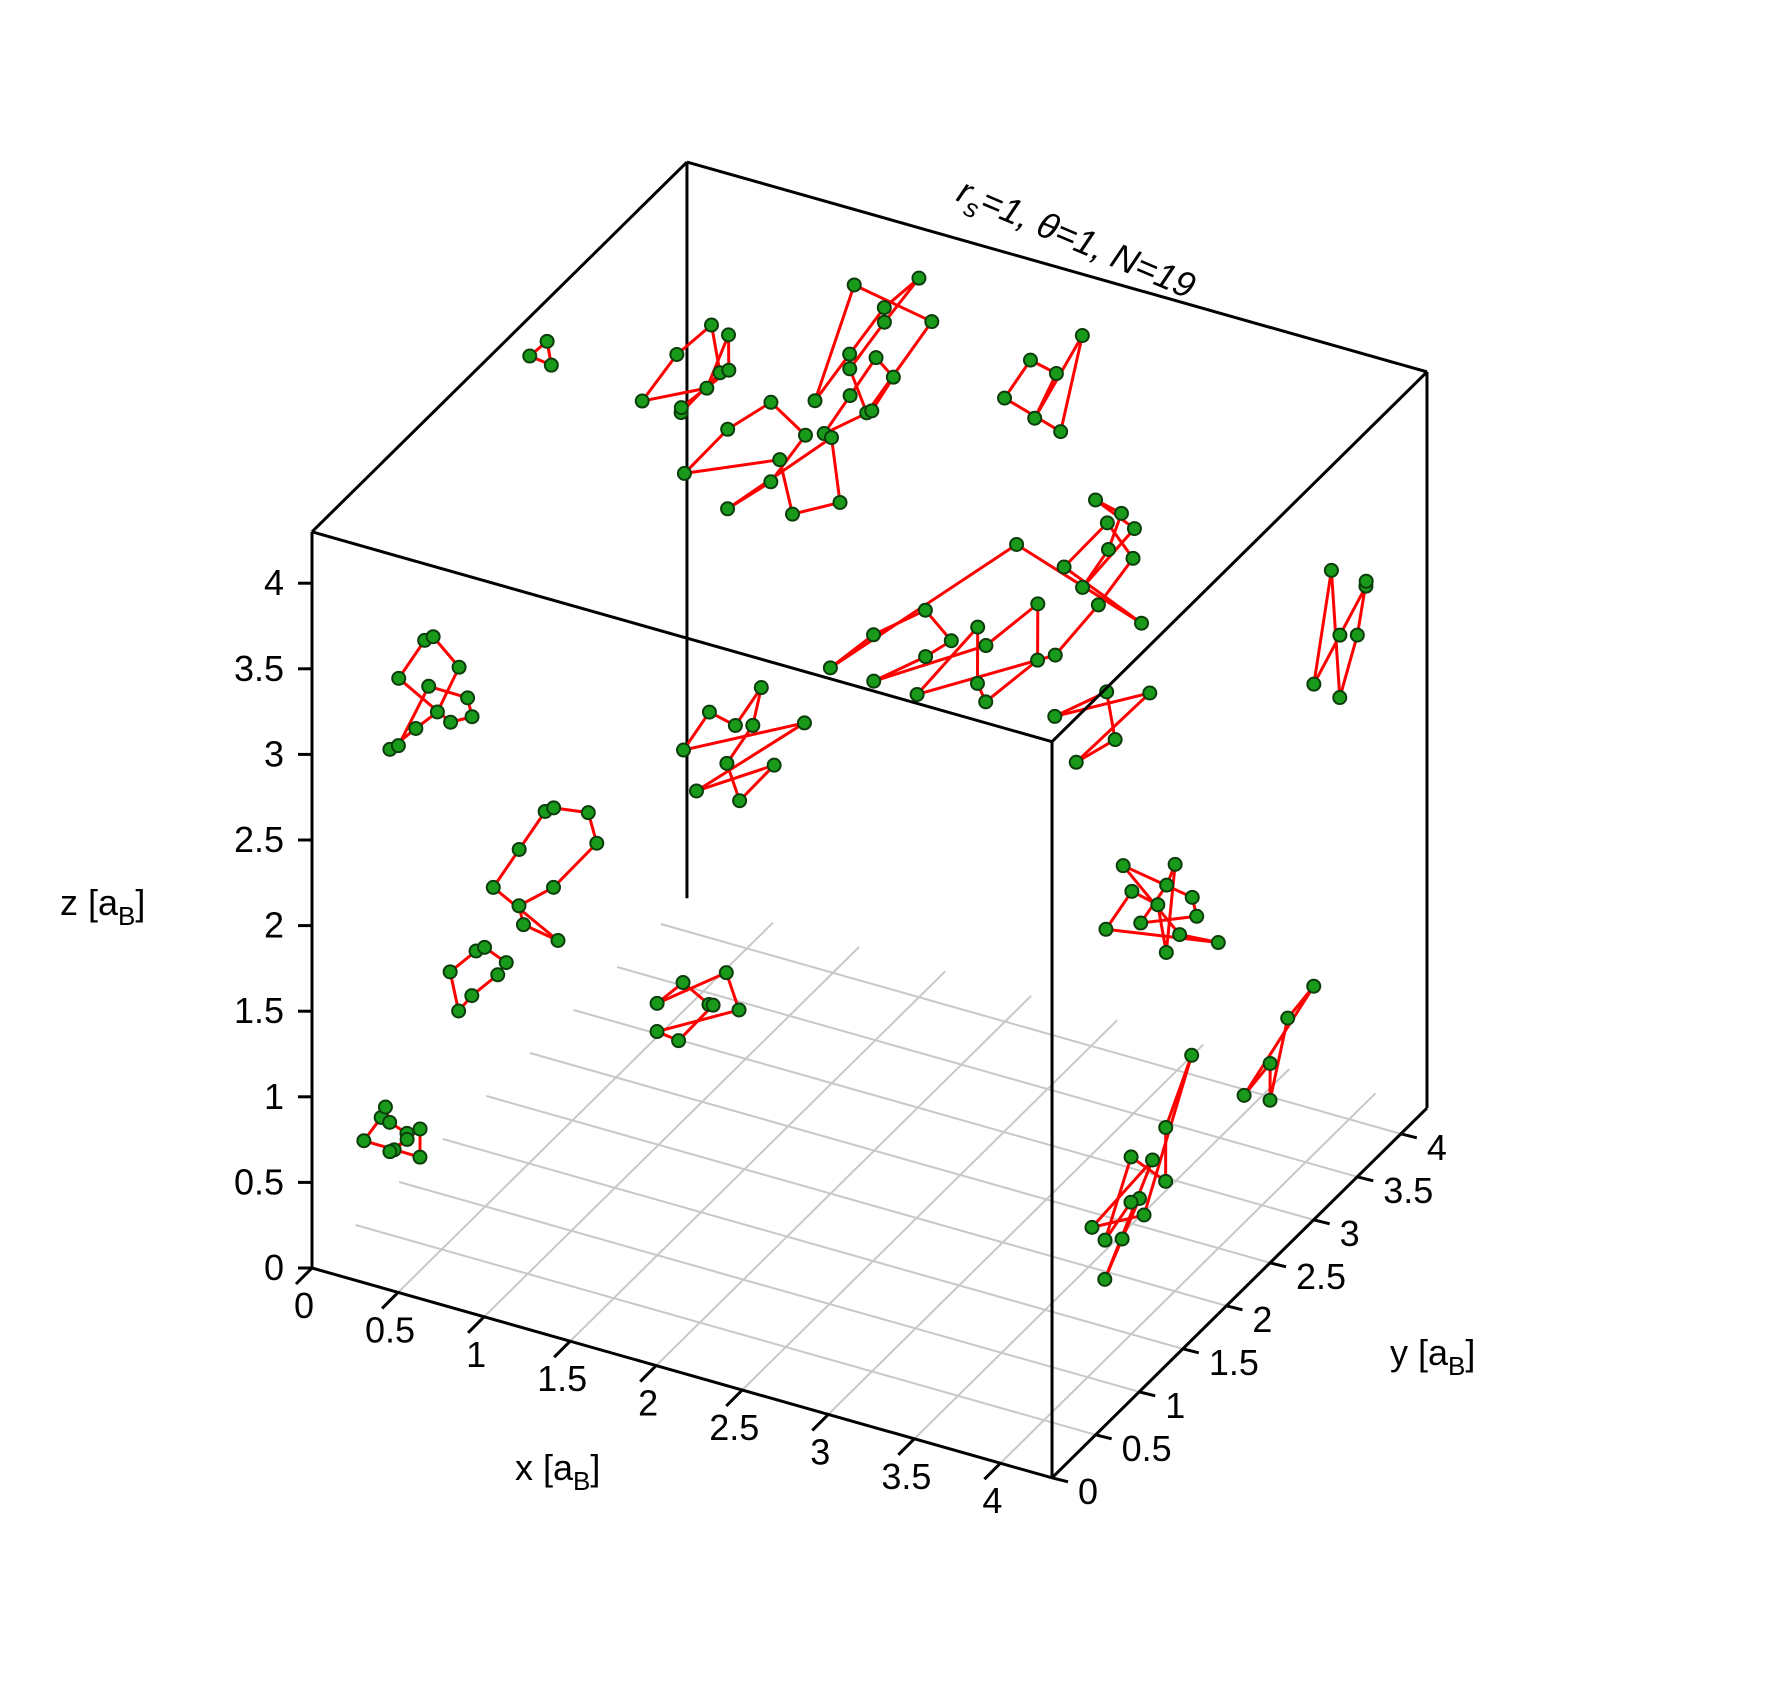  What do you see at coordinates (557, 1471) in the screenshot?
I see `x-axis-label: x [aB]` at bounding box center [557, 1471].